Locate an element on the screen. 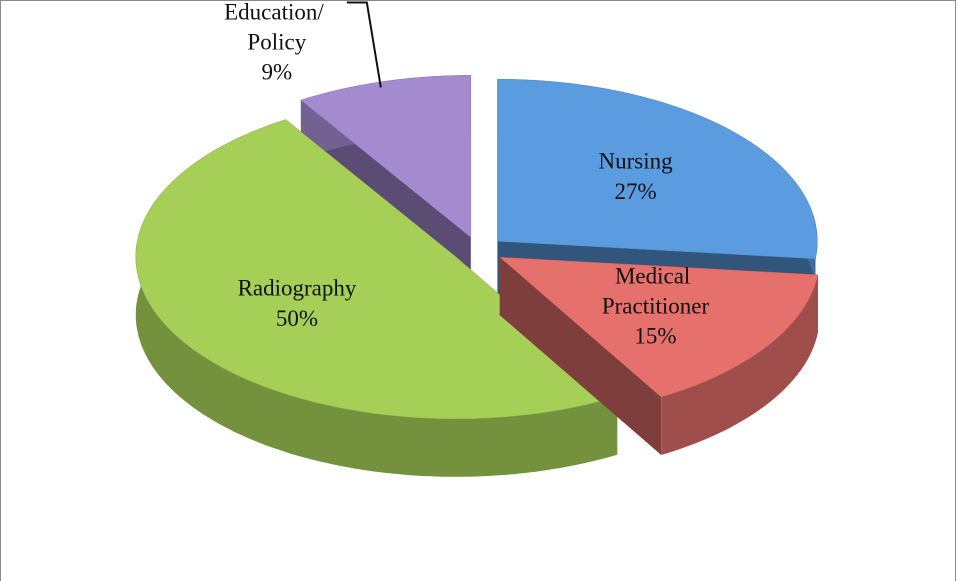 This screenshot has width=958, height=581. slice-label: Medical Practitioner is located at coordinates (656, 291).